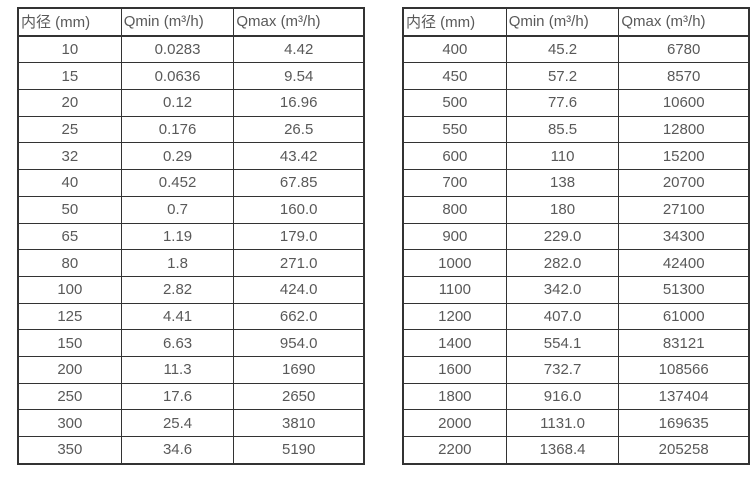  What do you see at coordinates (299, 129) in the screenshot?
I see `table-cell: 26.5` at bounding box center [299, 129].